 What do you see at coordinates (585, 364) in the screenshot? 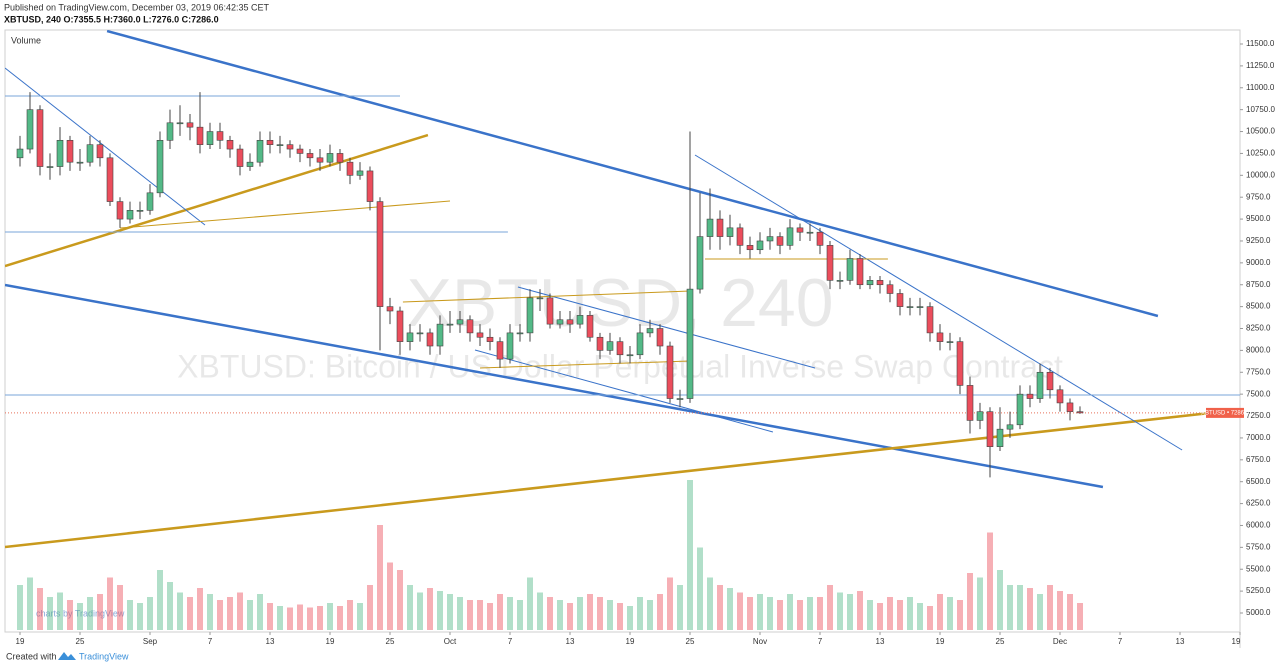
I see `trendline` at bounding box center [585, 364].